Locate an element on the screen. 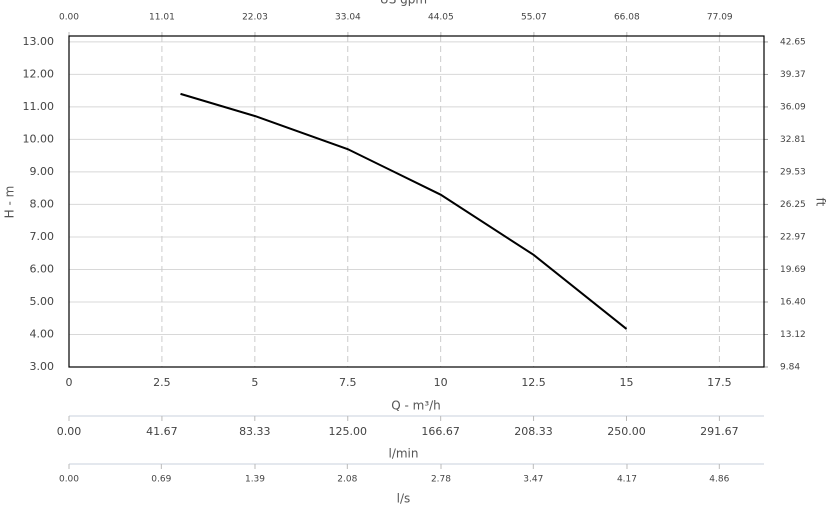  y2-tick-label: 39.37 is located at coordinates (793, 75).